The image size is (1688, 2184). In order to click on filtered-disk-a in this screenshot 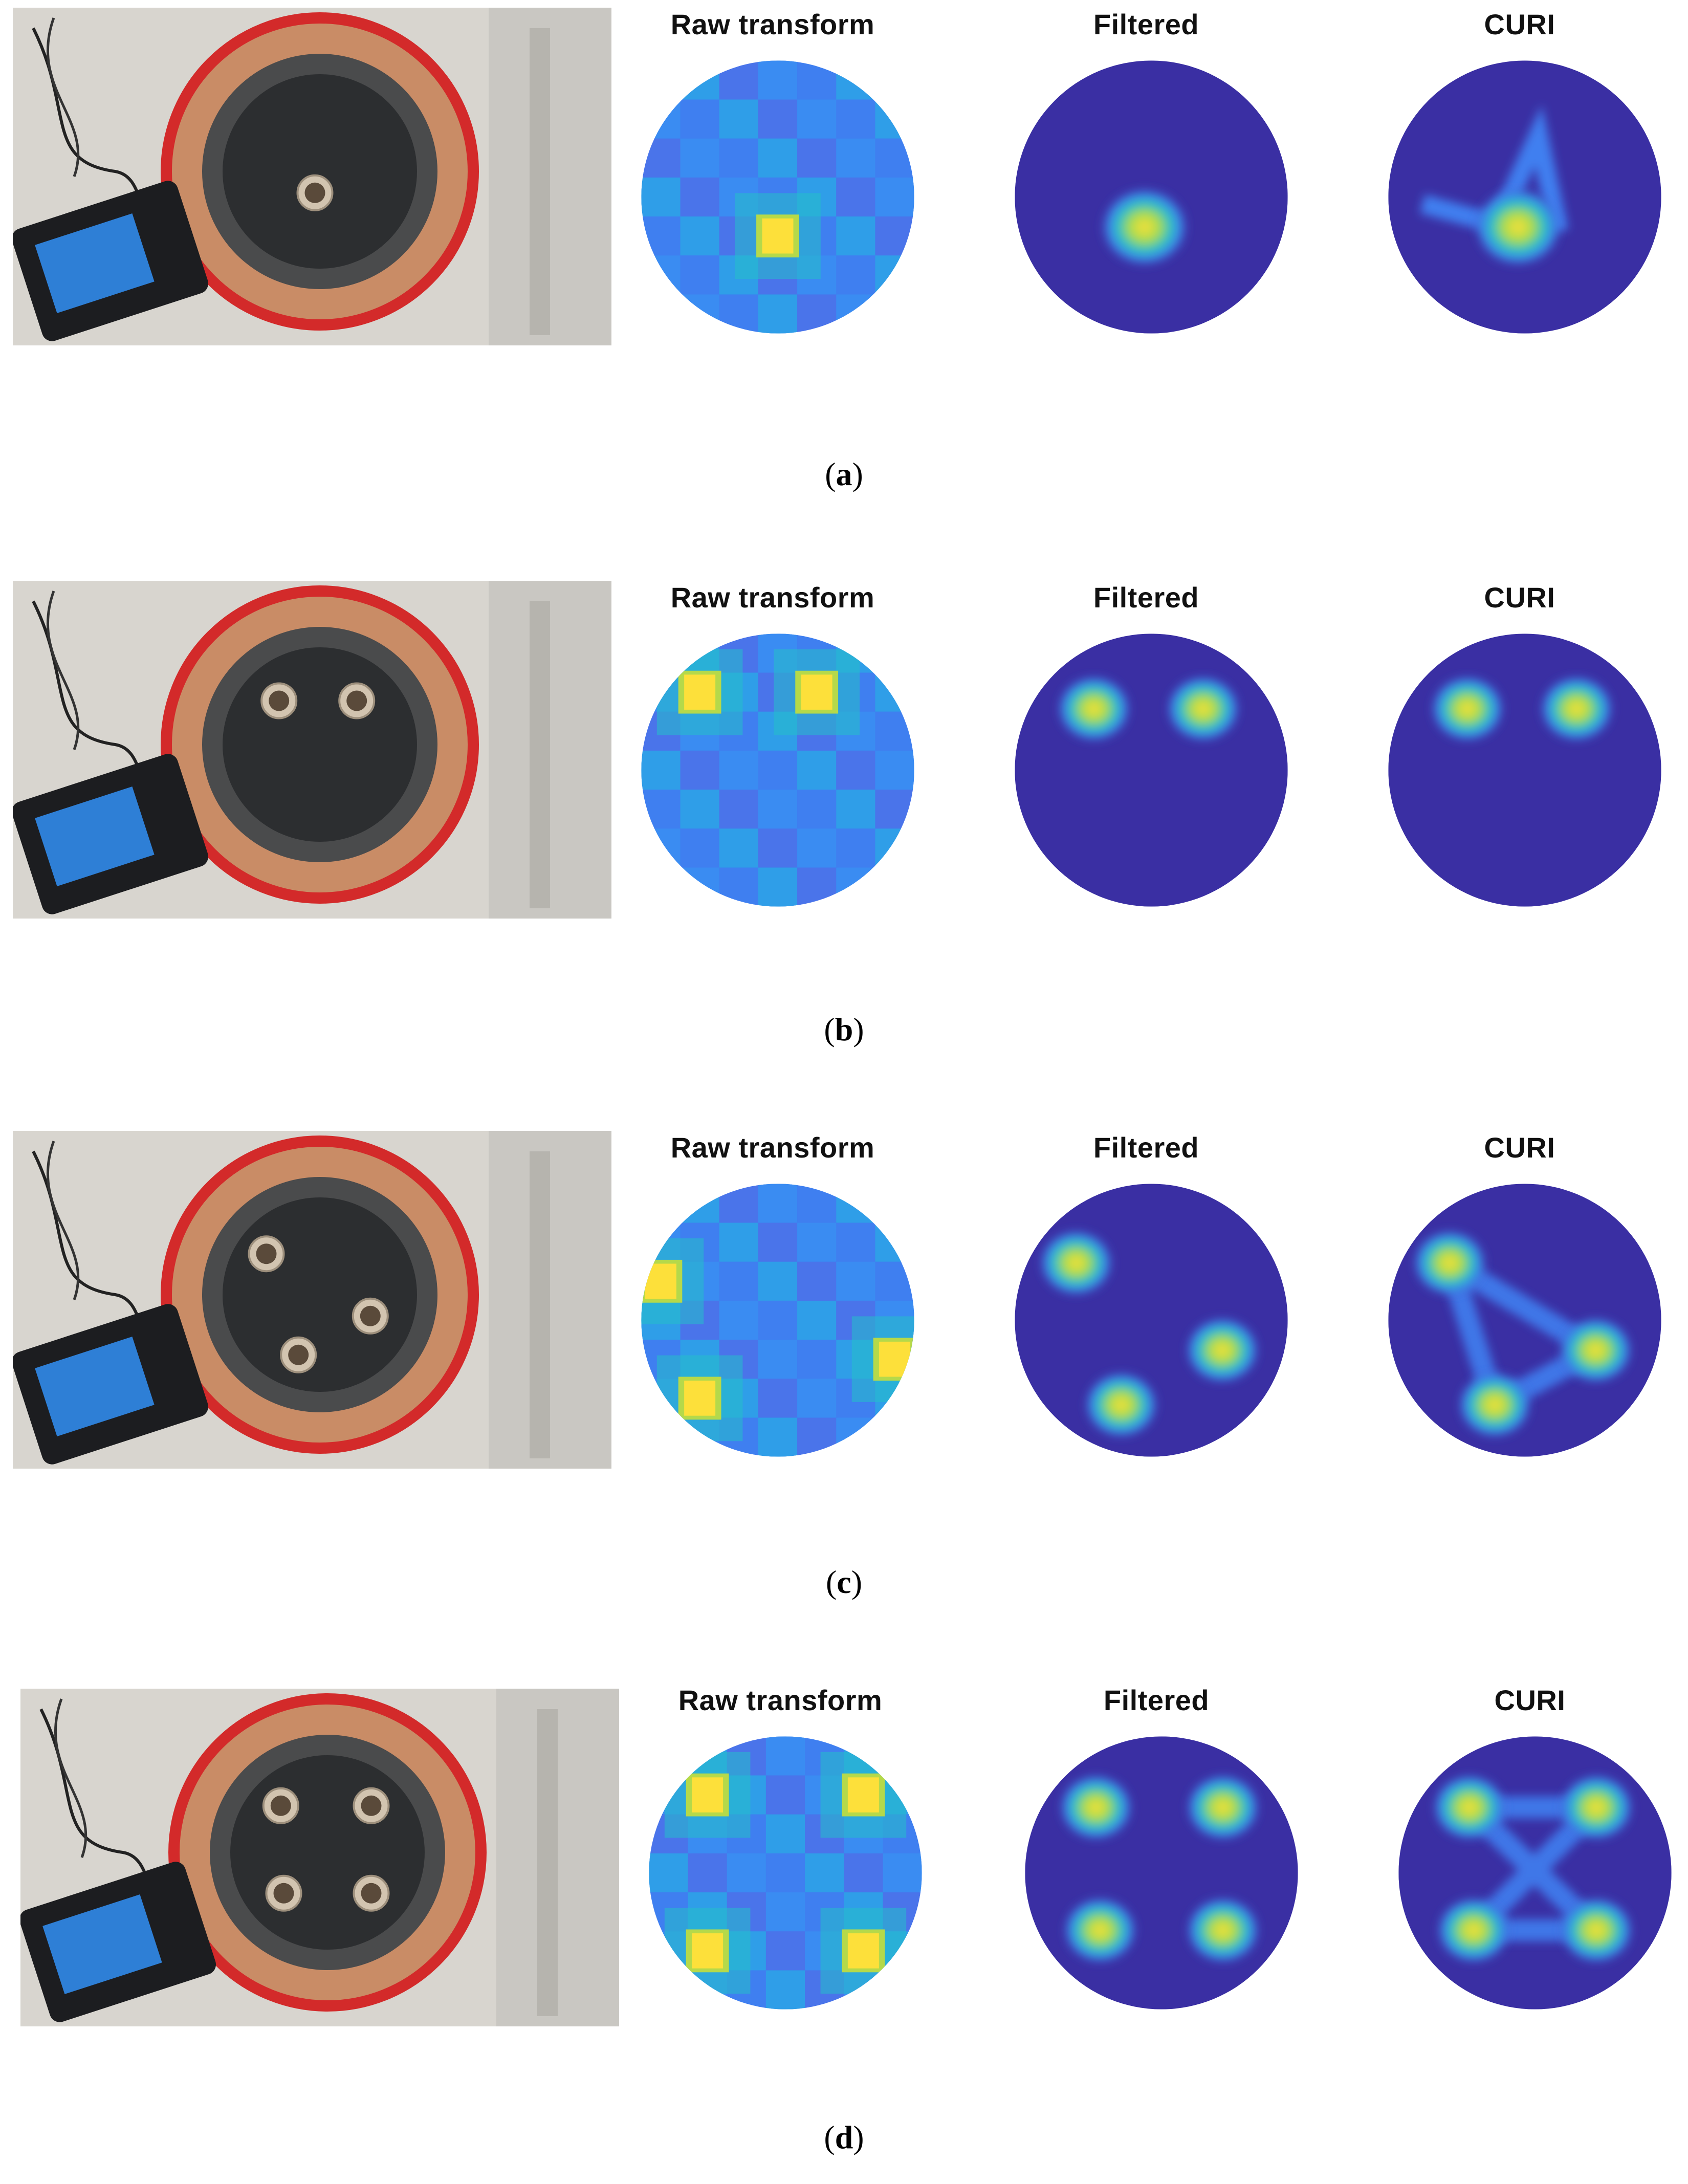, I will do `click(1151, 197)`.